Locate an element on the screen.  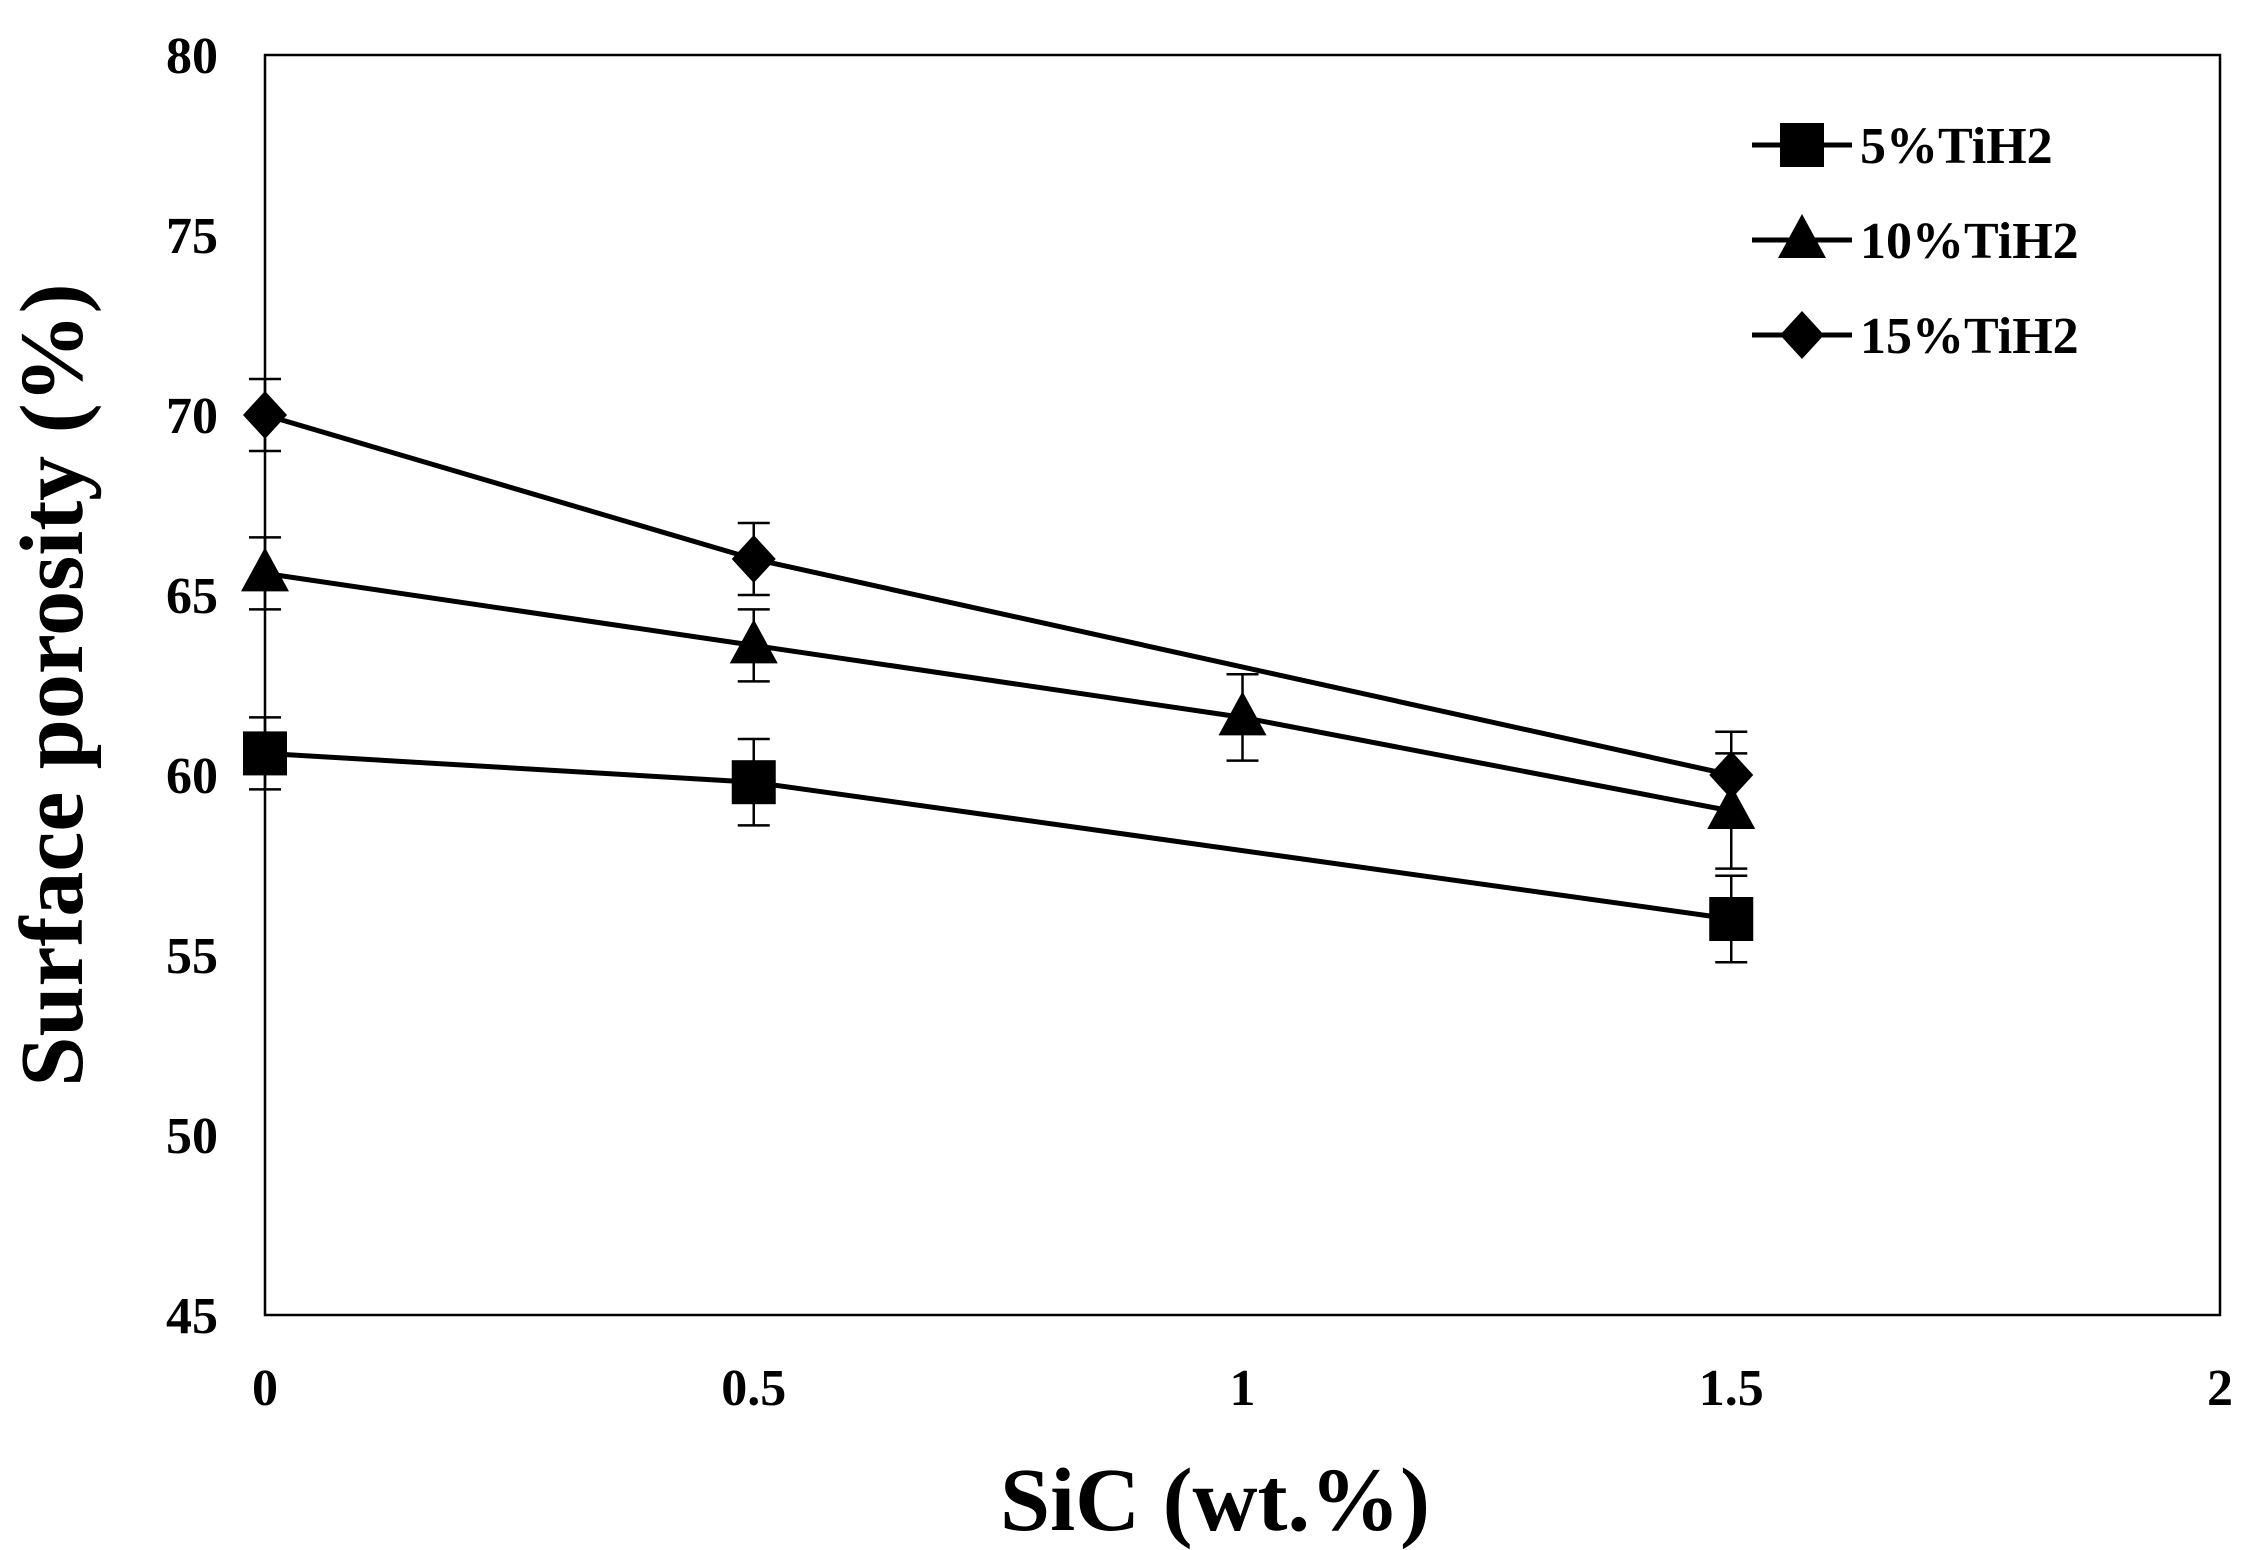
y-tick-label: 60 is located at coordinates (192, 776).